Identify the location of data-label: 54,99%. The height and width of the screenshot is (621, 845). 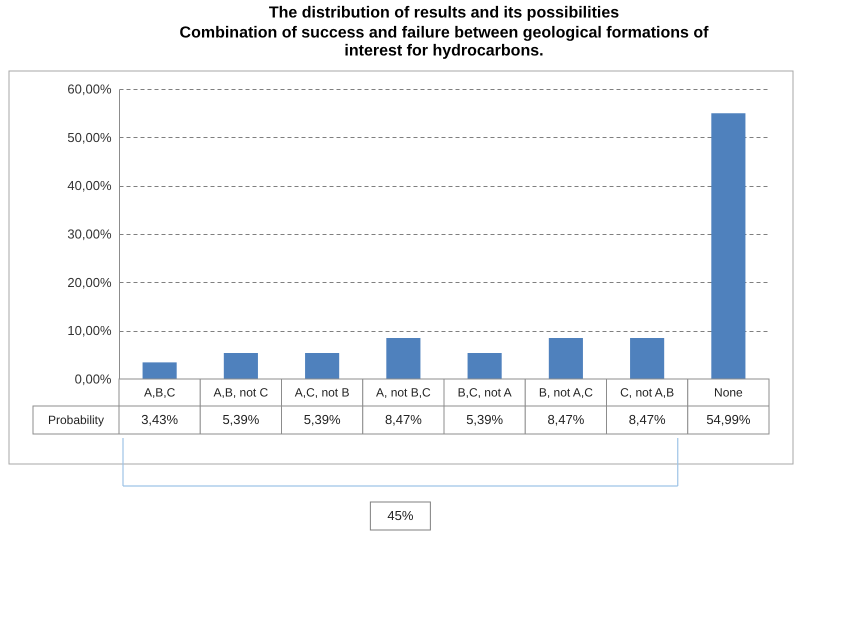
(728, 419).